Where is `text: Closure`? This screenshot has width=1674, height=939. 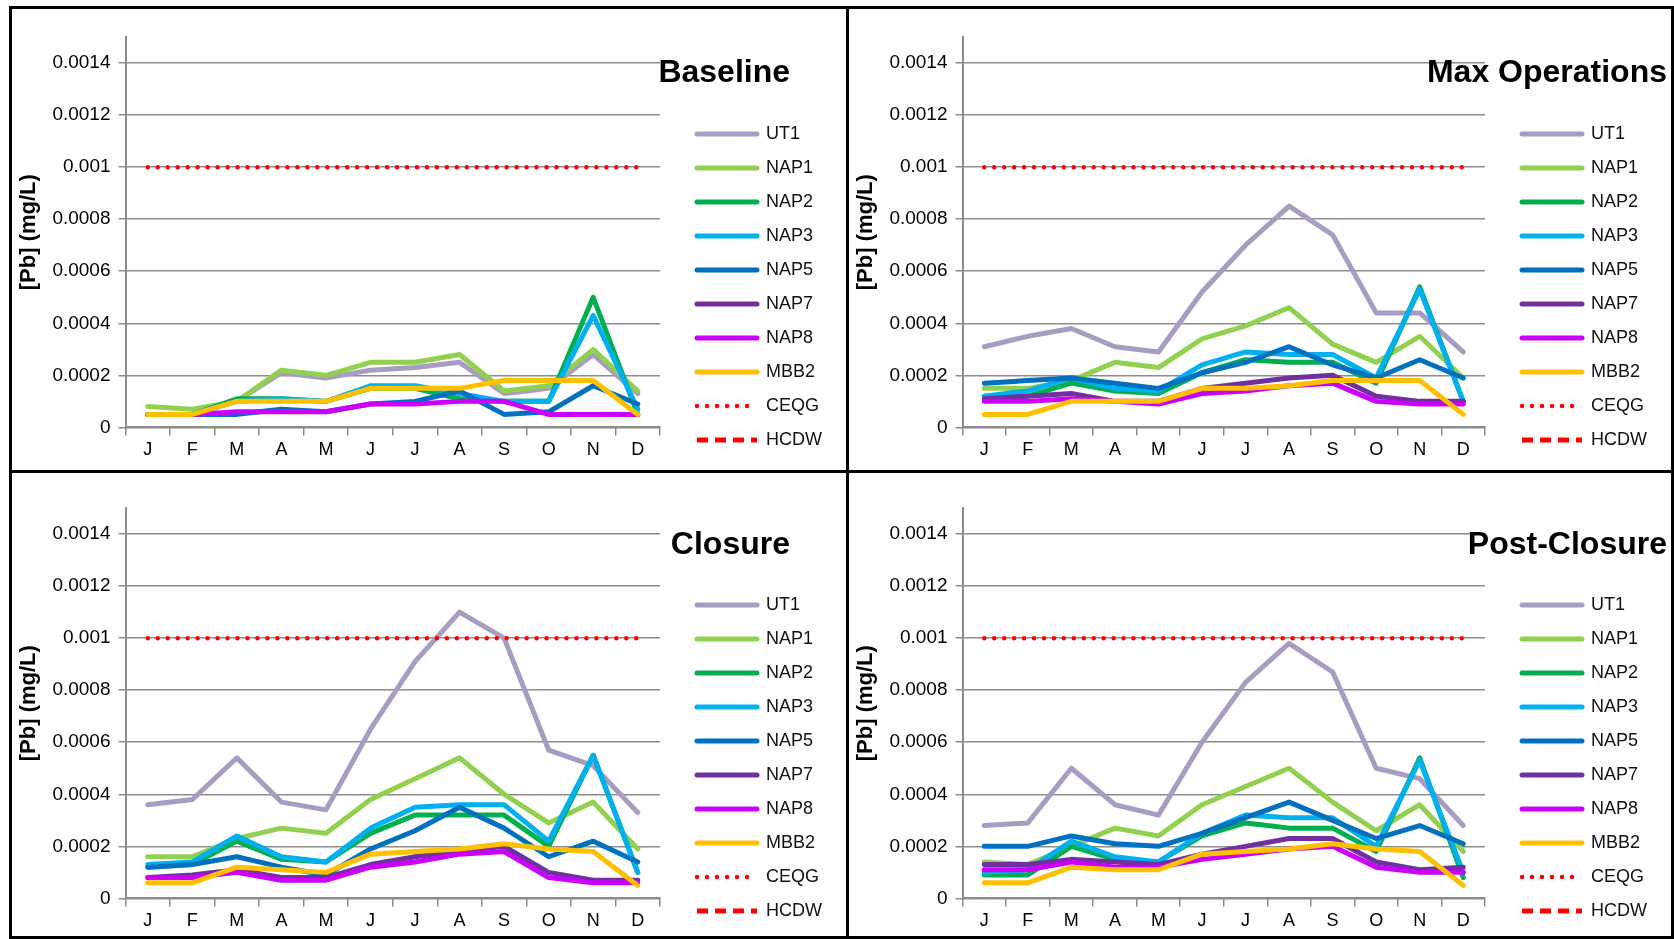
text: Closure is located at coordinates (730, 543).